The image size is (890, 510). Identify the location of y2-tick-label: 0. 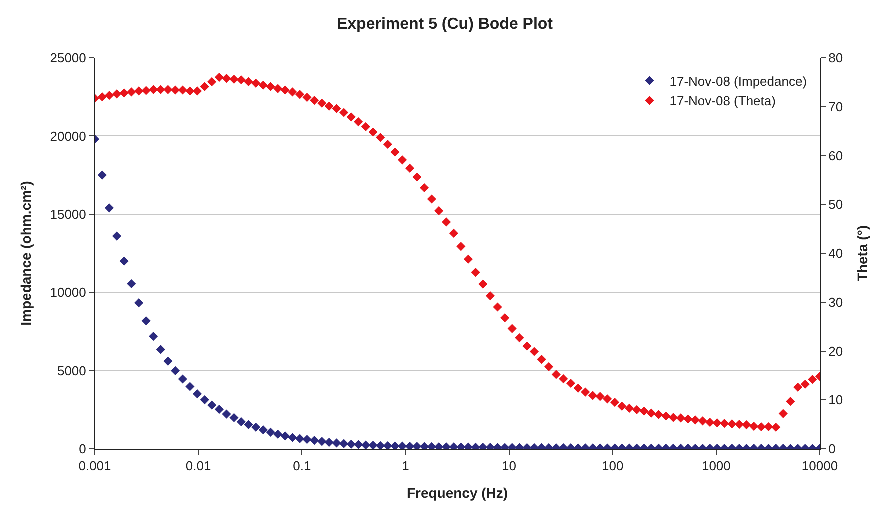
(832, 449).